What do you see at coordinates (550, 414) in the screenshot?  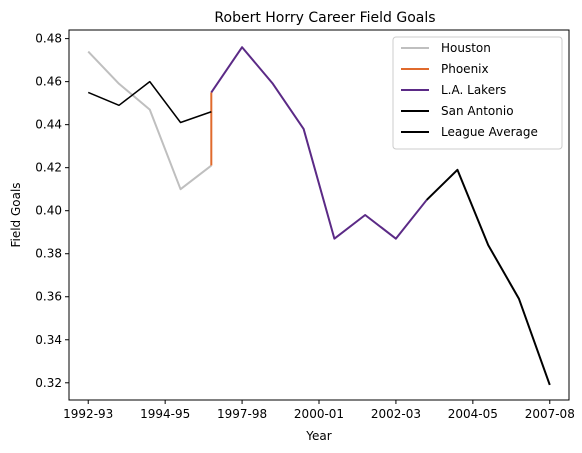 I see `x-tick-label: 2007-08` at bounding box center [550, 414].